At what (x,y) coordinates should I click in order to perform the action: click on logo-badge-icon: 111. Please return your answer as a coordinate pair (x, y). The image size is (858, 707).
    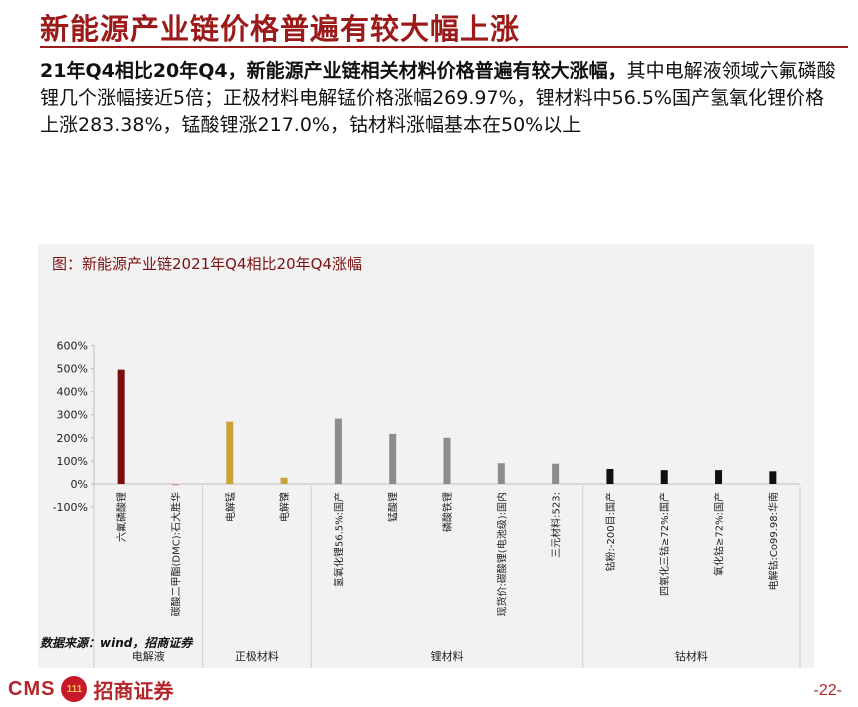
    Looking at the image, I should click on (74, 689).